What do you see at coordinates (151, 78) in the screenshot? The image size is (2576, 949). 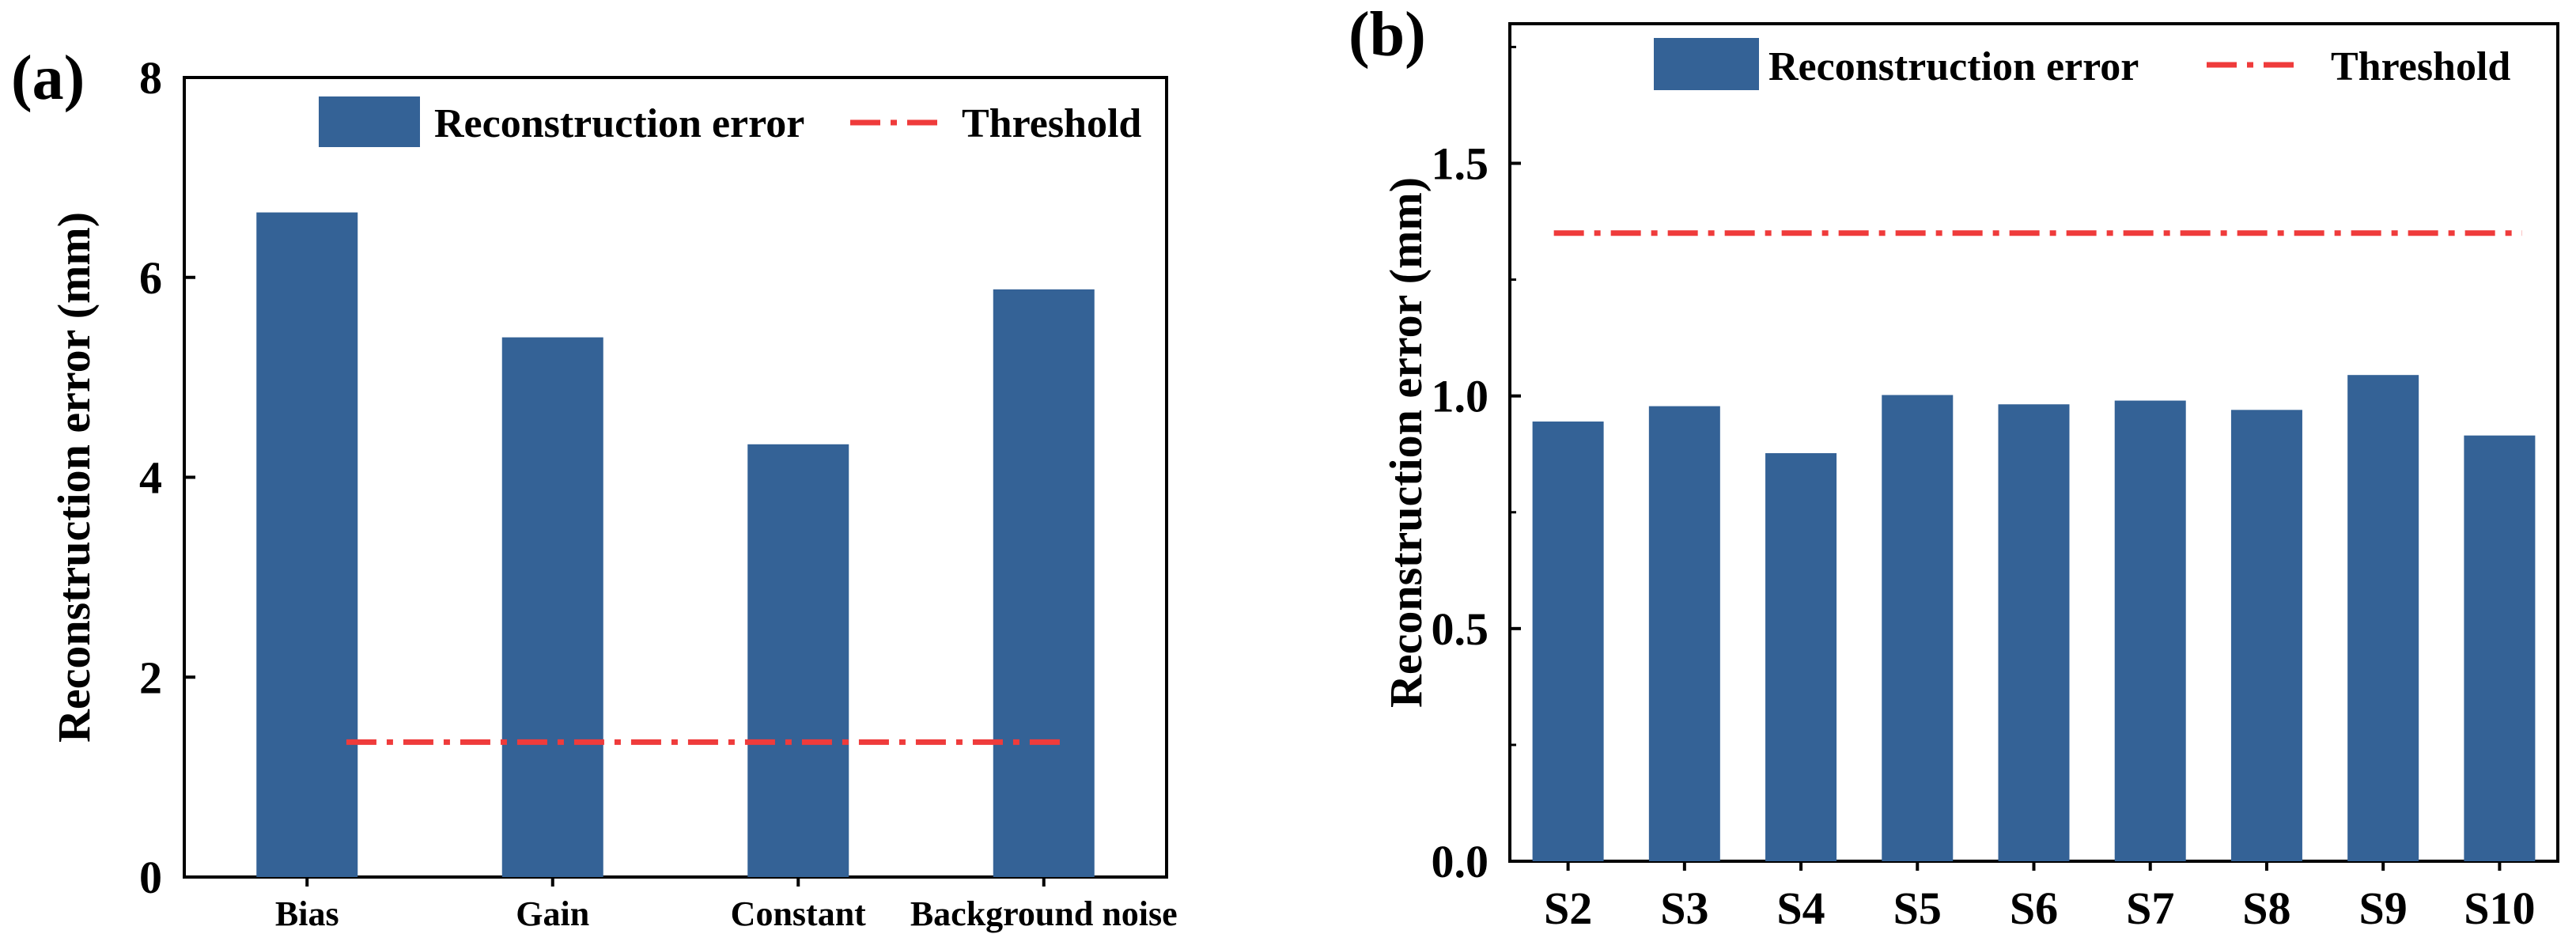 I see `y-tick-label: 8` at bounding box center [151, 78].